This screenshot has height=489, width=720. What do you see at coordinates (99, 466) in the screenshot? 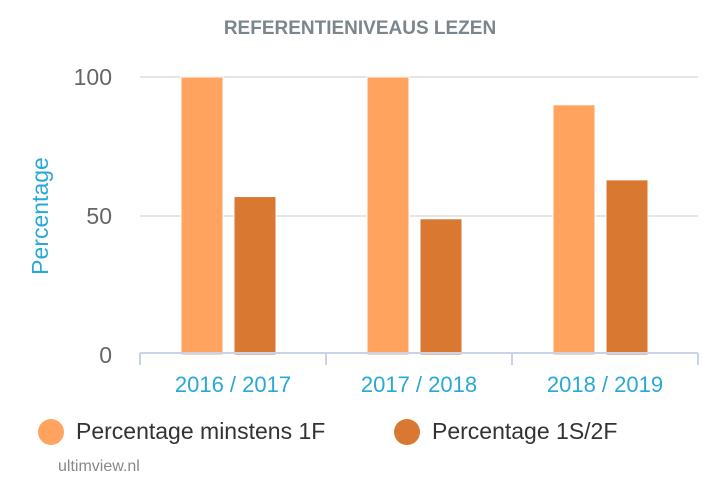
I see `credit-text: ultimview.nl` at bounding box center [99, 466].